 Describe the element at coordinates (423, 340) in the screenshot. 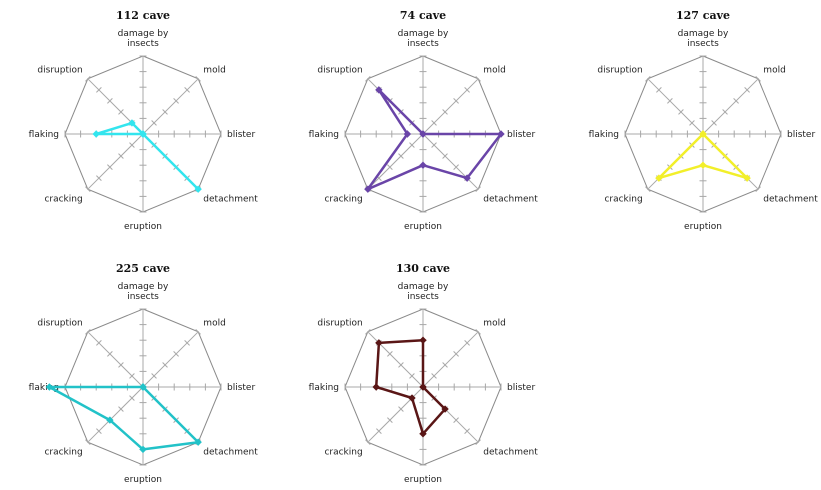

I see `data-point-damage-by-insects` at that location.